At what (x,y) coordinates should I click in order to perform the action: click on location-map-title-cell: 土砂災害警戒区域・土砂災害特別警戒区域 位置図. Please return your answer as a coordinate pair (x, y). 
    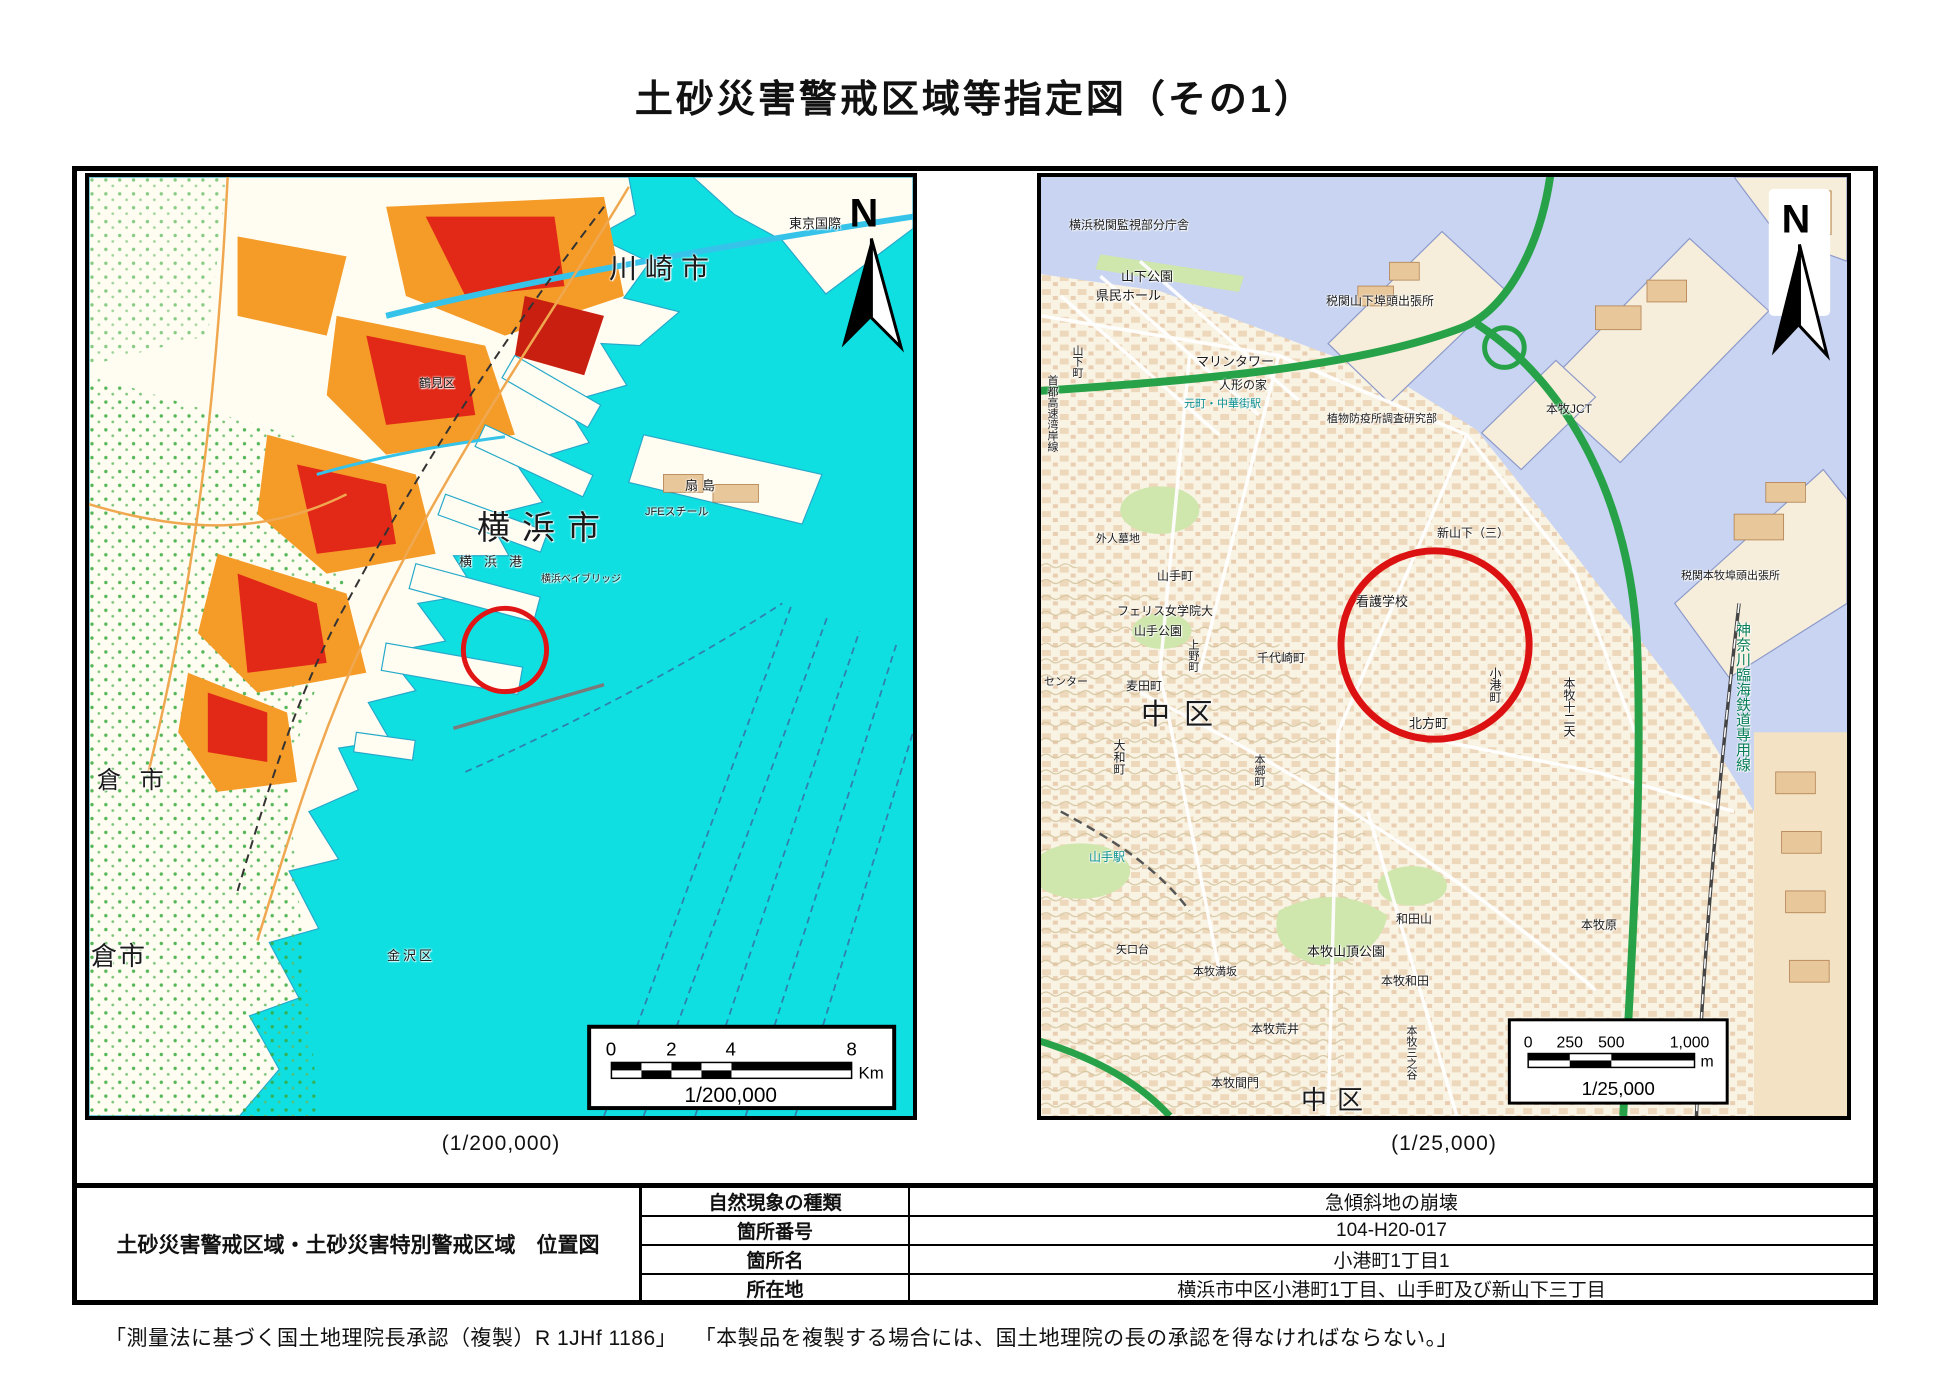
    Looking at the image, I should click on (359, 1244).